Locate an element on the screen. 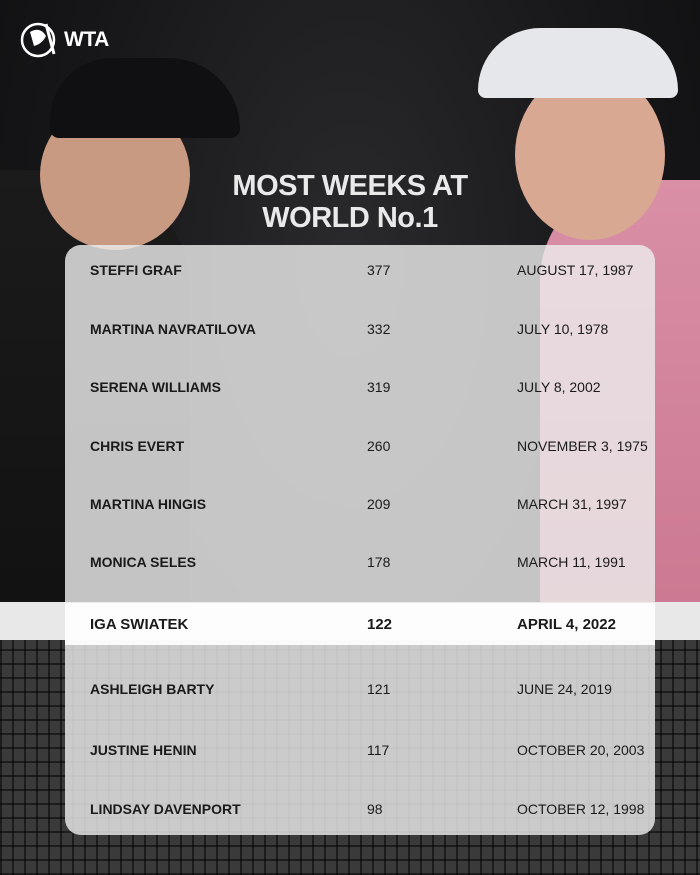 Image resolution: width=700 pixels, height=875 pixels. table-row: CHRIS EVERT 260 NOVEMBER 3, 1975 is located at coordinates (360, 446).